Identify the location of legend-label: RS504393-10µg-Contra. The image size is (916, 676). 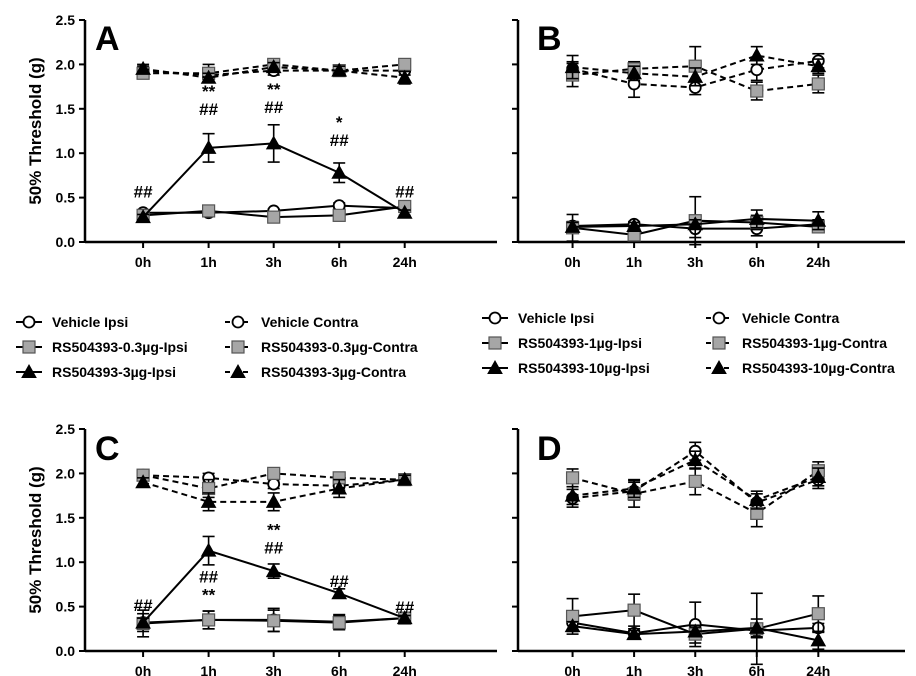
(818, 368).